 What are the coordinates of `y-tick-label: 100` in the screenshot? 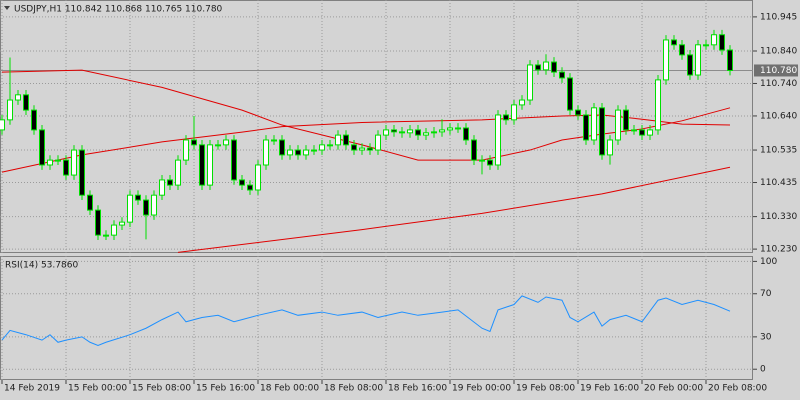 It's located at (768, 262).